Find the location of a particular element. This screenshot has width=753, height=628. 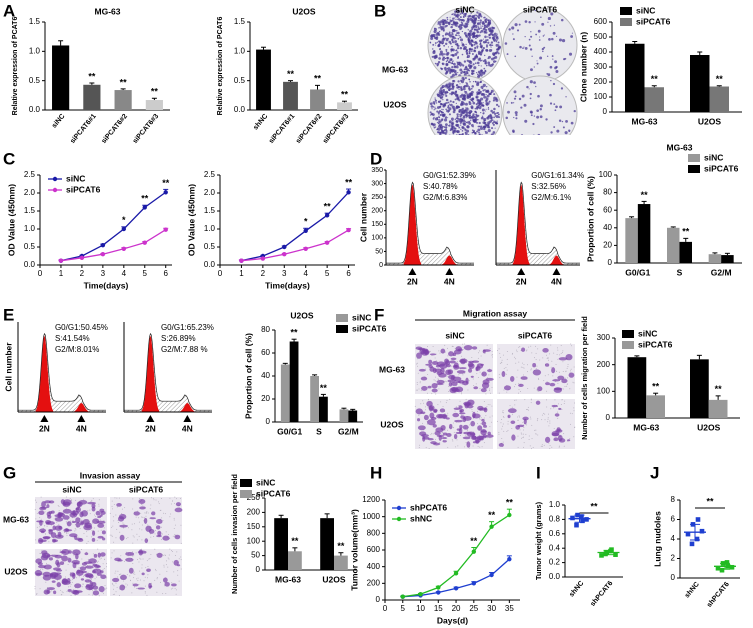

y-tick-label: 0.0 is located at coordinates (30, 264).